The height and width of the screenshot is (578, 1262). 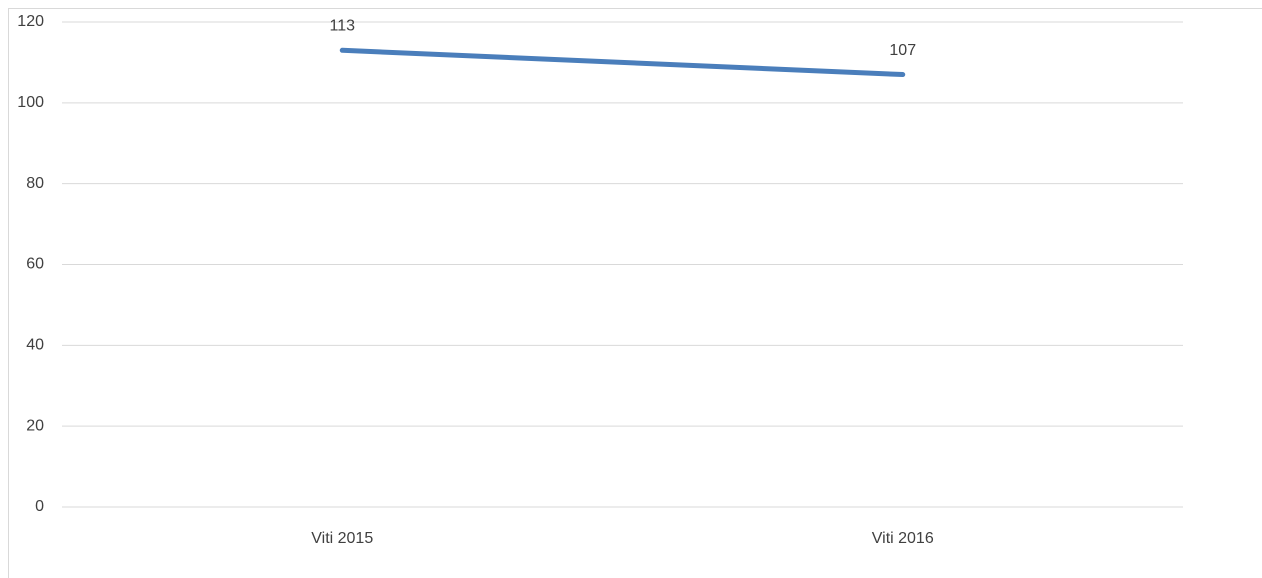 I want to click on x-tick-label: Viti 2015, so click(x=342, y=538).